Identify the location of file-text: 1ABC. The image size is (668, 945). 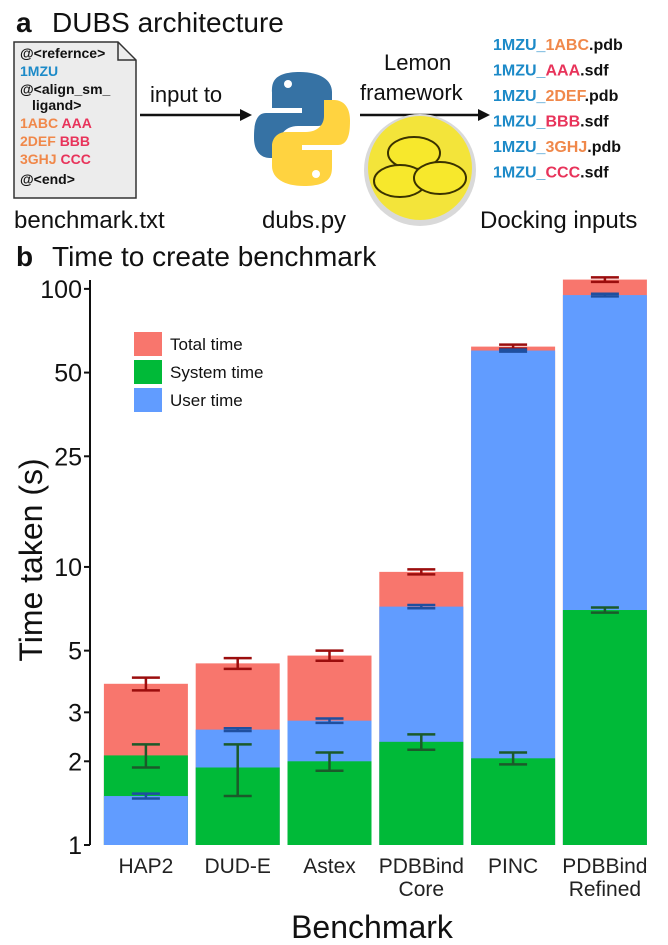
(39, 123).